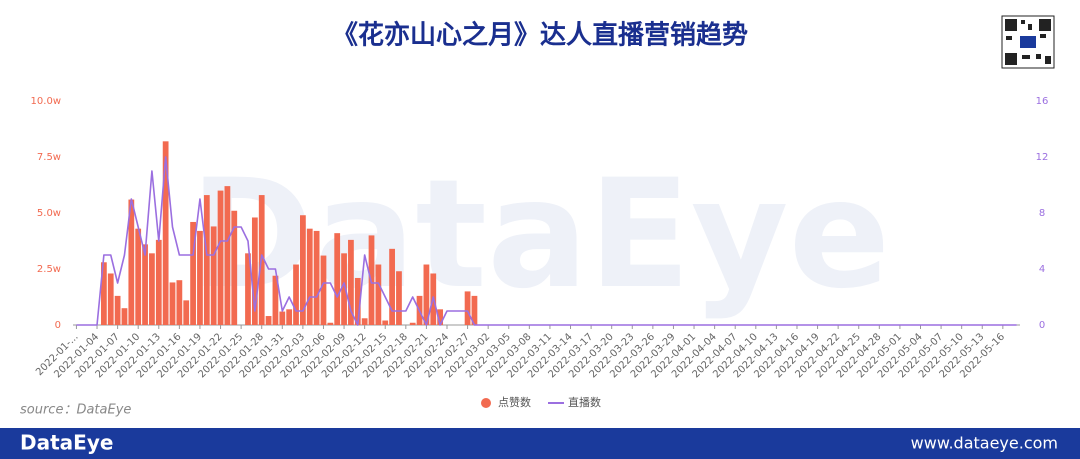  What do you see at coordinates (984, 443) in the screenshot?
I see `footer-url: www.dataeye.com` at bounding box center [984, 443].